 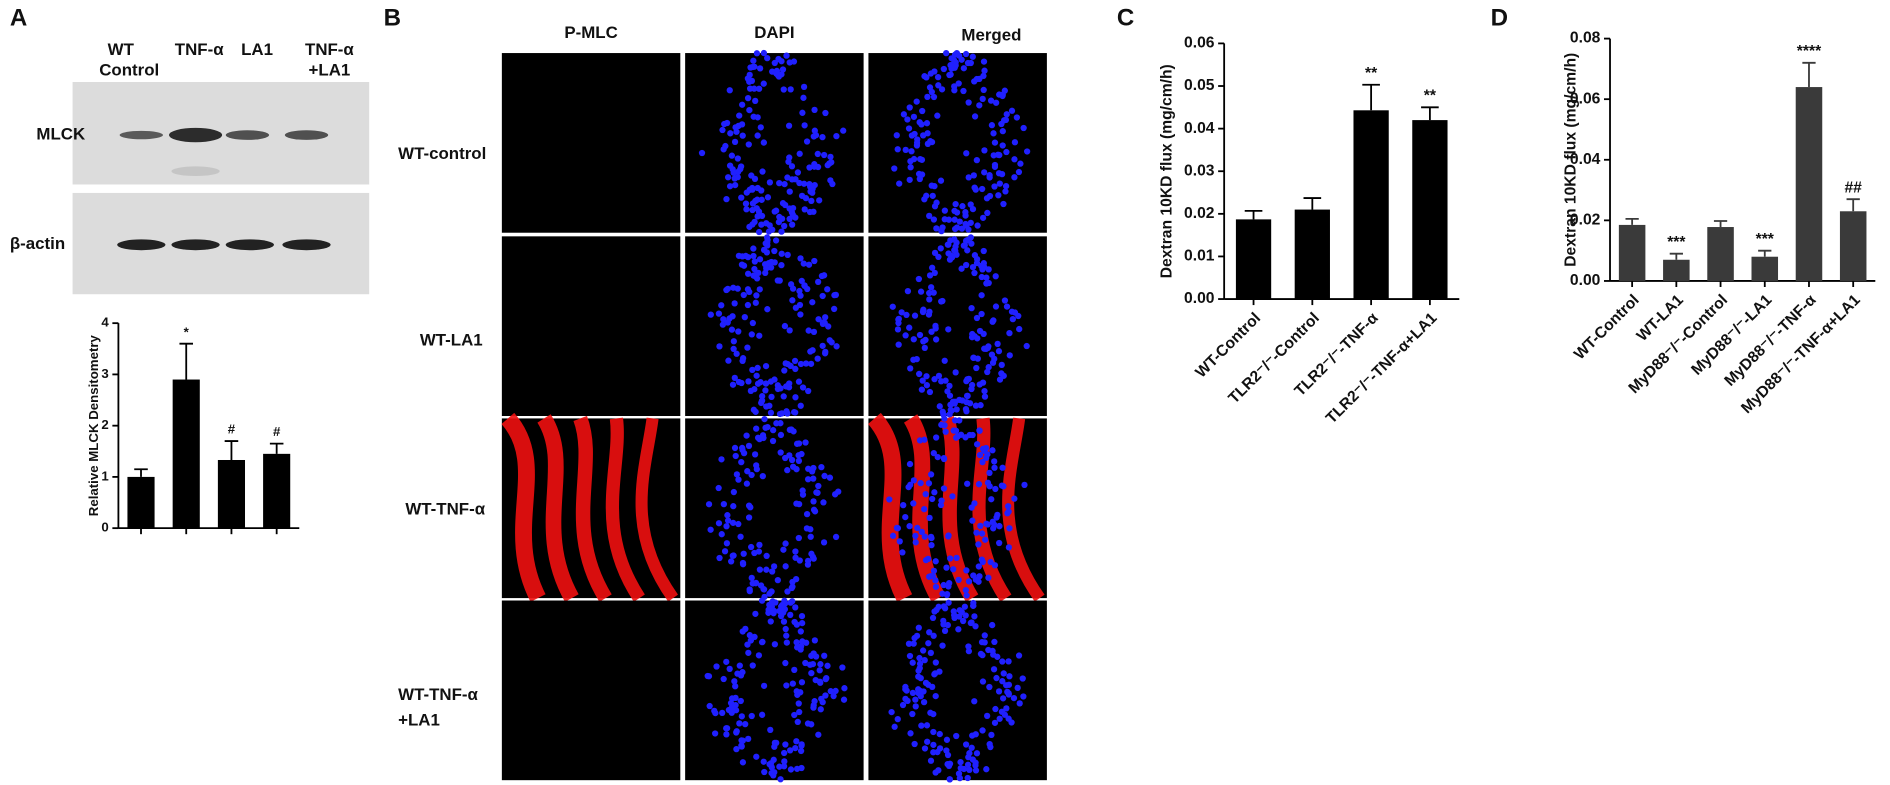 What do you see at coordinates (1023, 509) in the screenshot?
I see `tissue-stain` at bounding box center [1023, 509].